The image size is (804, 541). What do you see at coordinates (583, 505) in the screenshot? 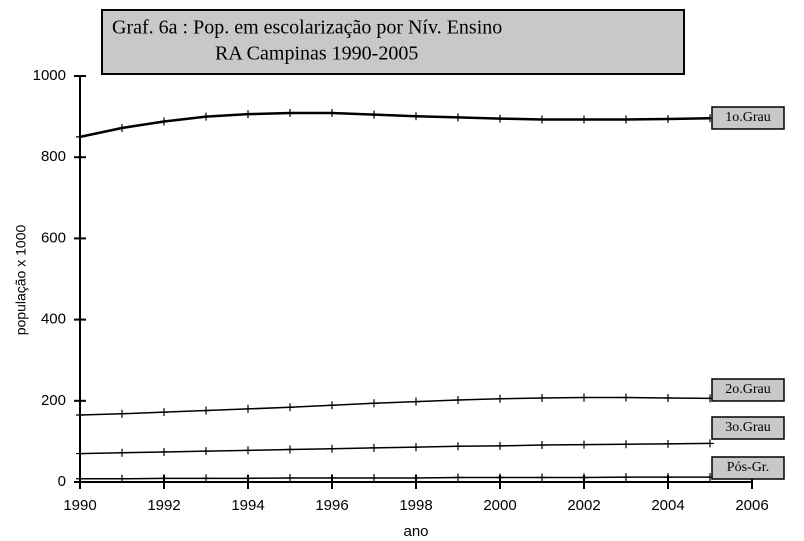
I see `x-tick-label: 2002` at bounding box center [583, 505].